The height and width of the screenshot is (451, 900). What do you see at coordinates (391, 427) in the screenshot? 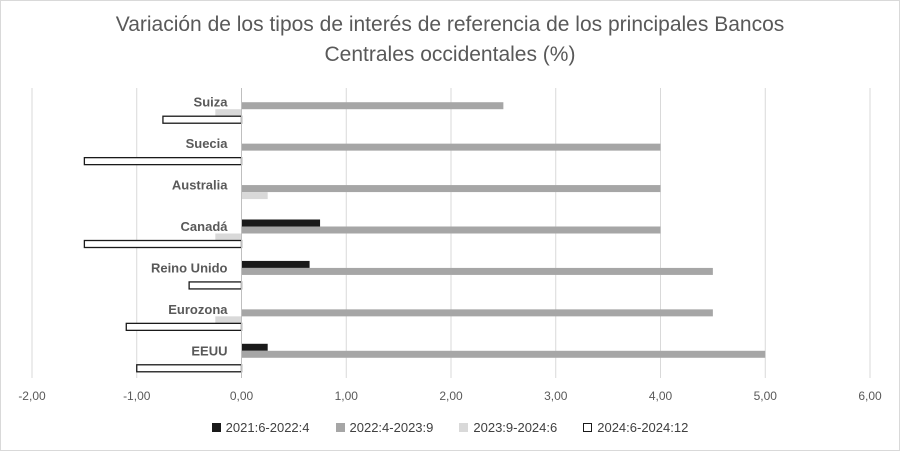
I see `legend-label: 2022:4-2023:9` at bounding box center [391, 427].